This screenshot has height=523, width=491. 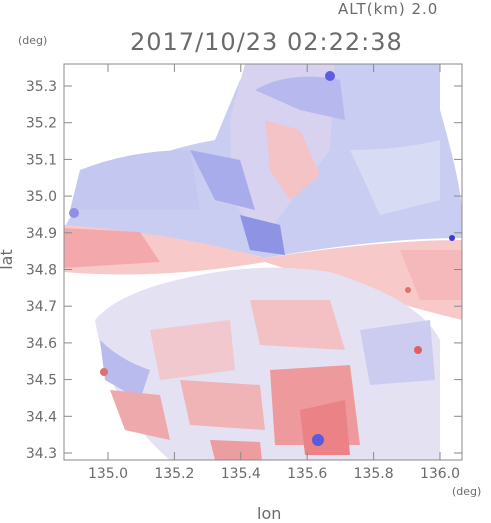 What do you see at coordinates (41, 234) in the screenshot?
I see `y-tick-label: 34.9` at bounding box center [41, 234].